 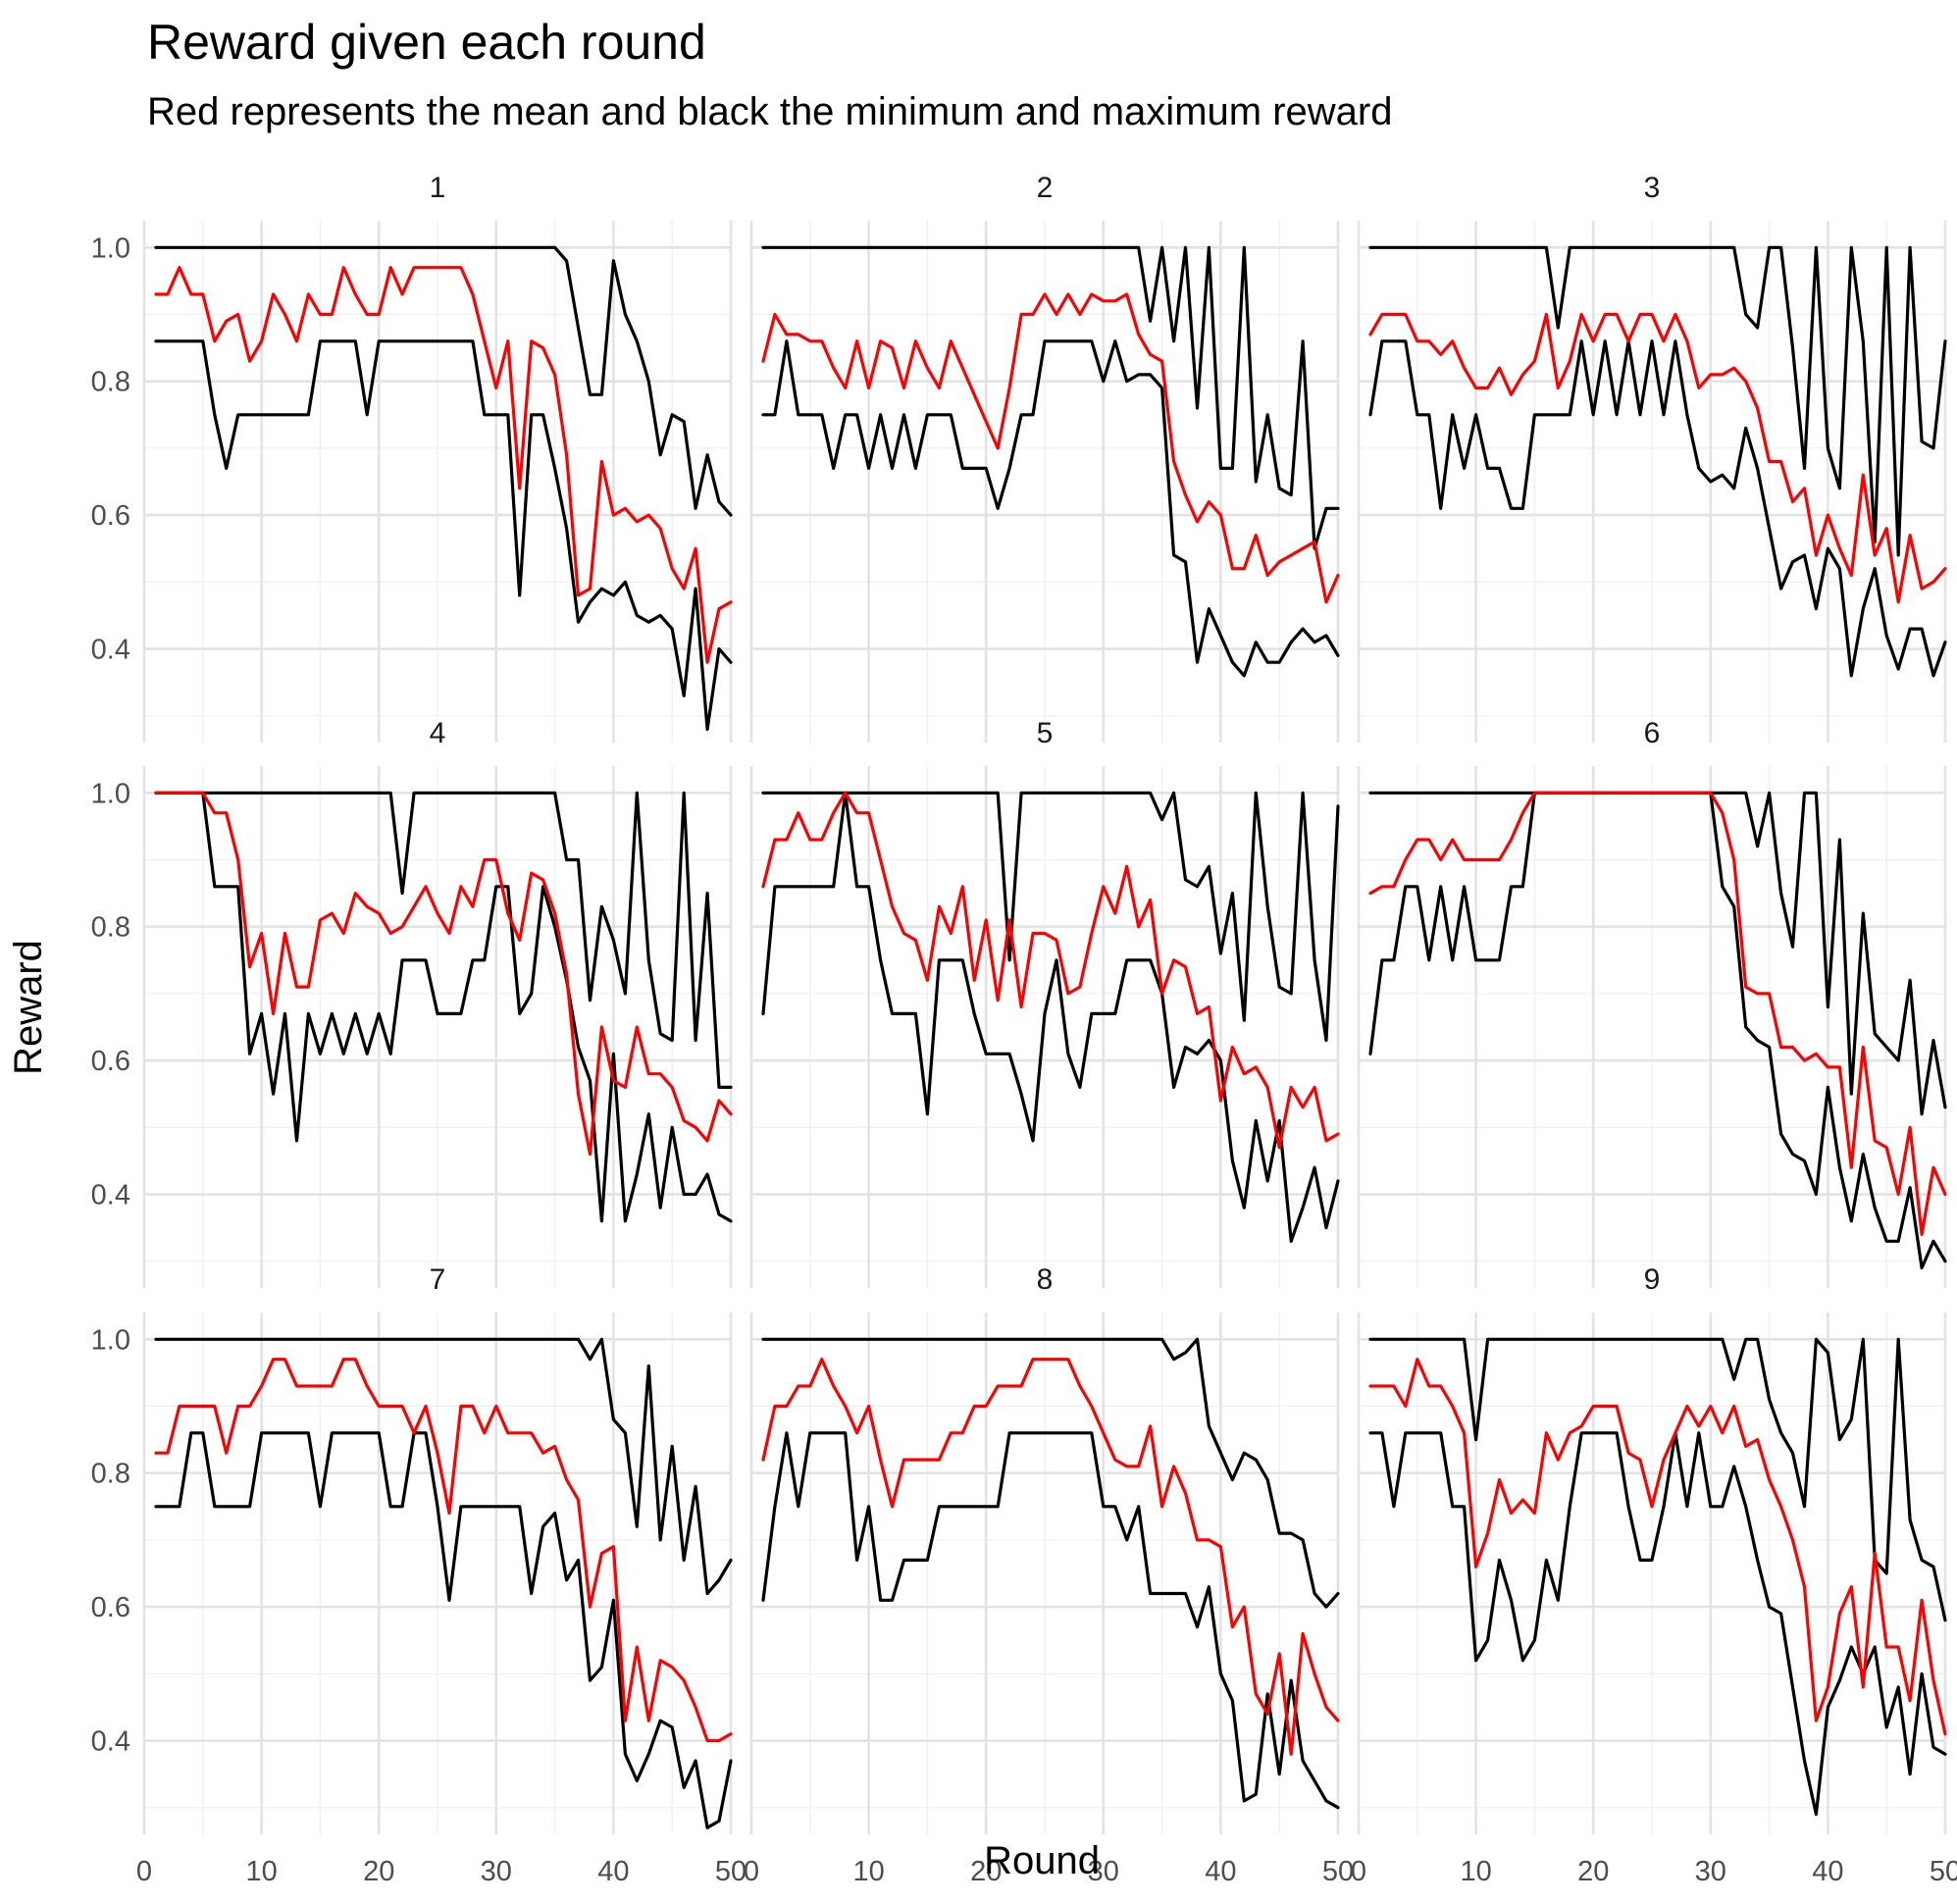 I want to click on facet-strip-label: 8, so click(x=1045, y=1279).